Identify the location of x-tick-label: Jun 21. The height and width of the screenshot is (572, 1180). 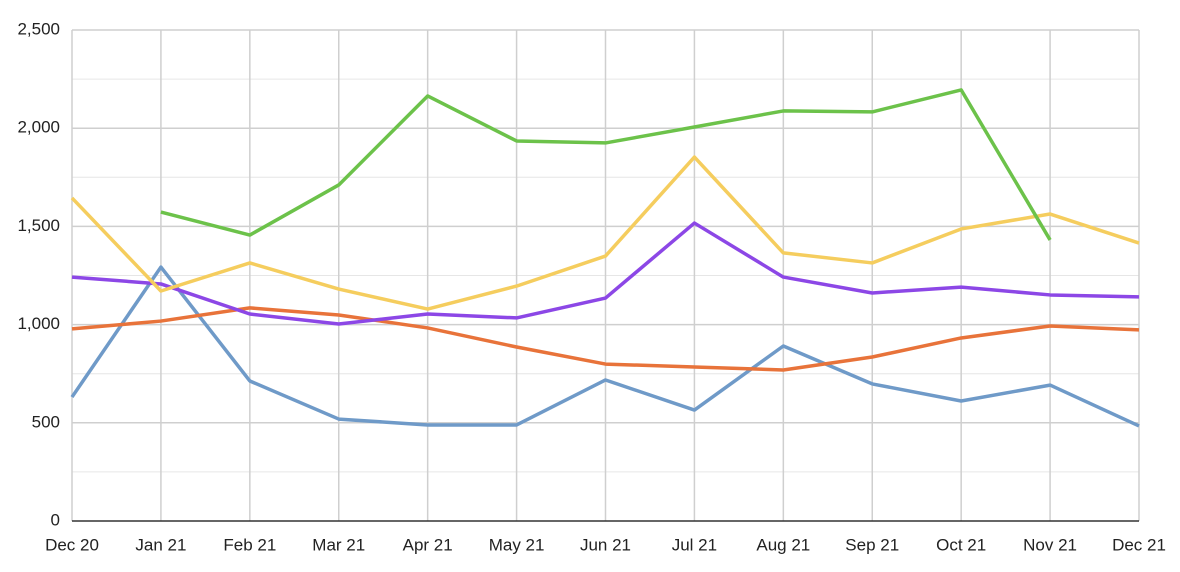
(605, 544).